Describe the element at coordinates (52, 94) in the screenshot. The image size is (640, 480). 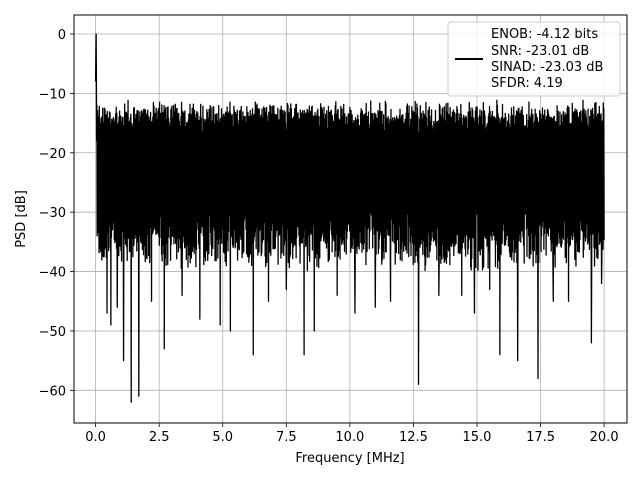
I see `y-tick-label: −10` at that location.